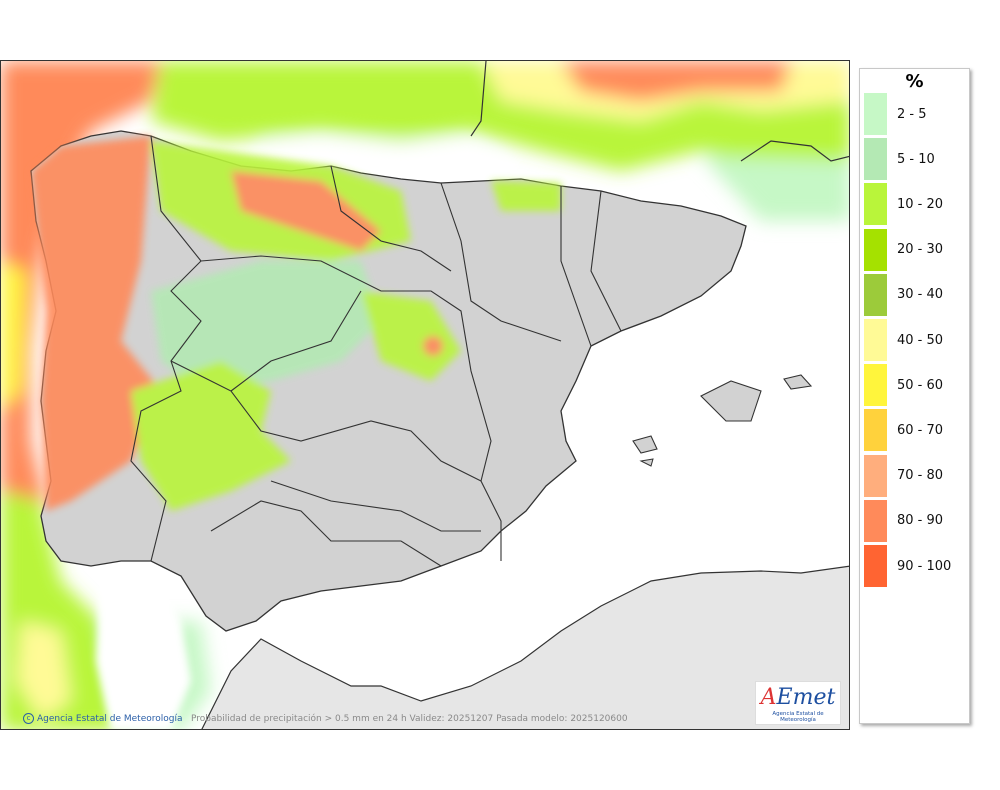 Image resolution: width=1000 pixels, height=790 pixels. What do you see at coordinates (731, 401) in the screenshot?
I see `mallorca` at bounding box center [731, 401].